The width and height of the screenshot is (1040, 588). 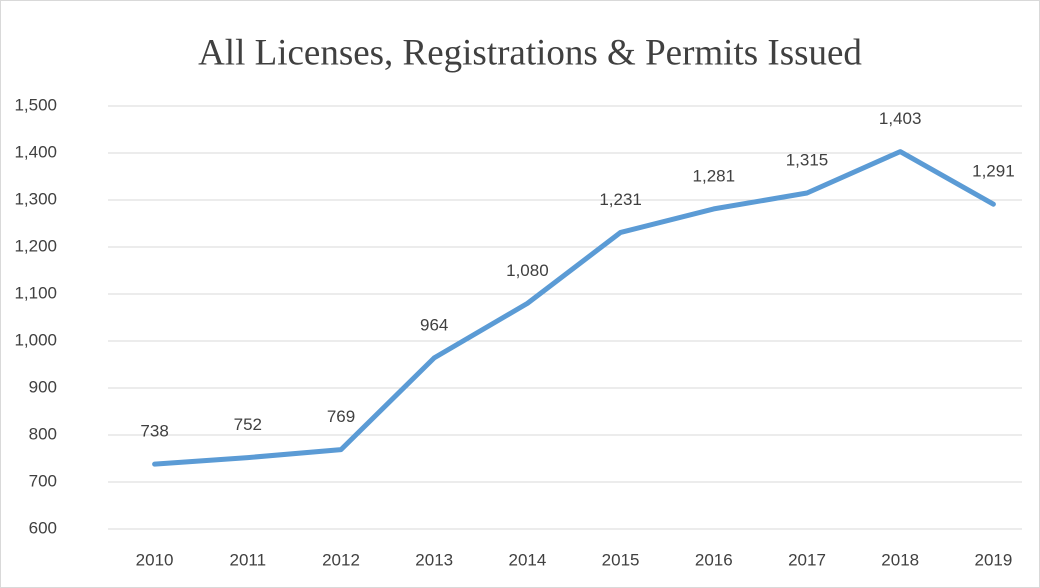 What do you see at coordinates (621, 559) in the screenshot?
I see `x-tick-label: 2015` at bounding box center [621, 559].